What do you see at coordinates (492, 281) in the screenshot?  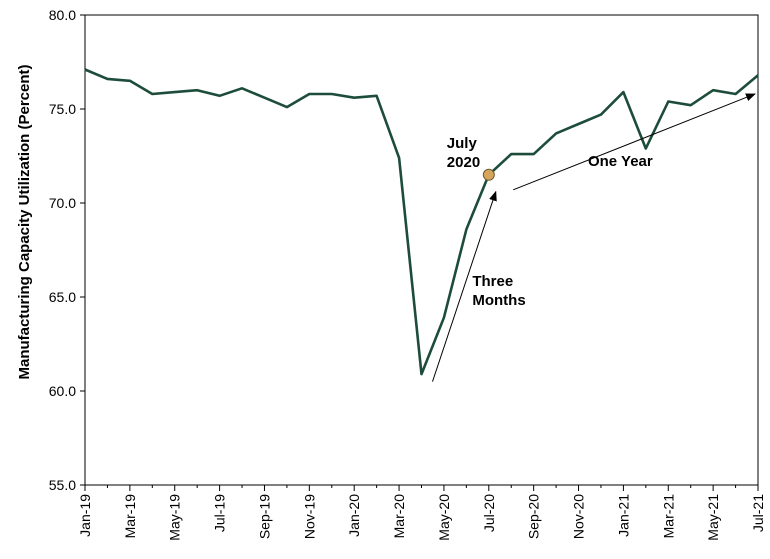 I see `annotation-label-line1: Three` at bounding box center [492, 281].